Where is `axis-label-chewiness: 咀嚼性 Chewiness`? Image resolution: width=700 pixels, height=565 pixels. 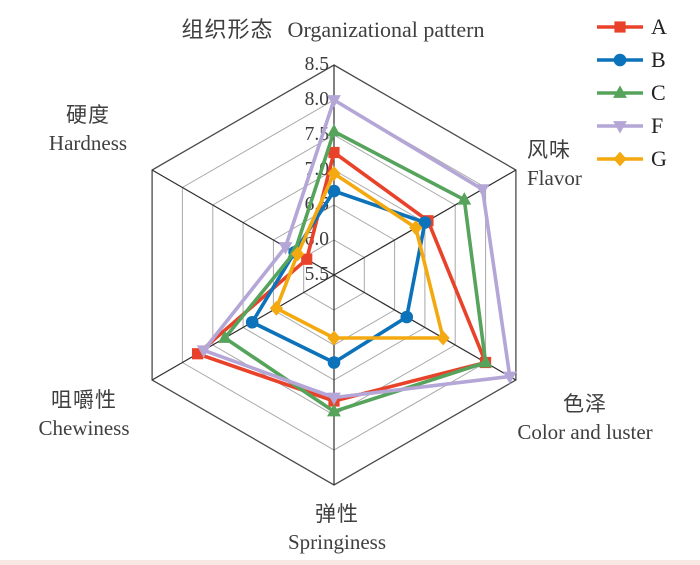 axis-label-chewiness: 咀嚼性 Chewiness is located at coordinates (84, 414).